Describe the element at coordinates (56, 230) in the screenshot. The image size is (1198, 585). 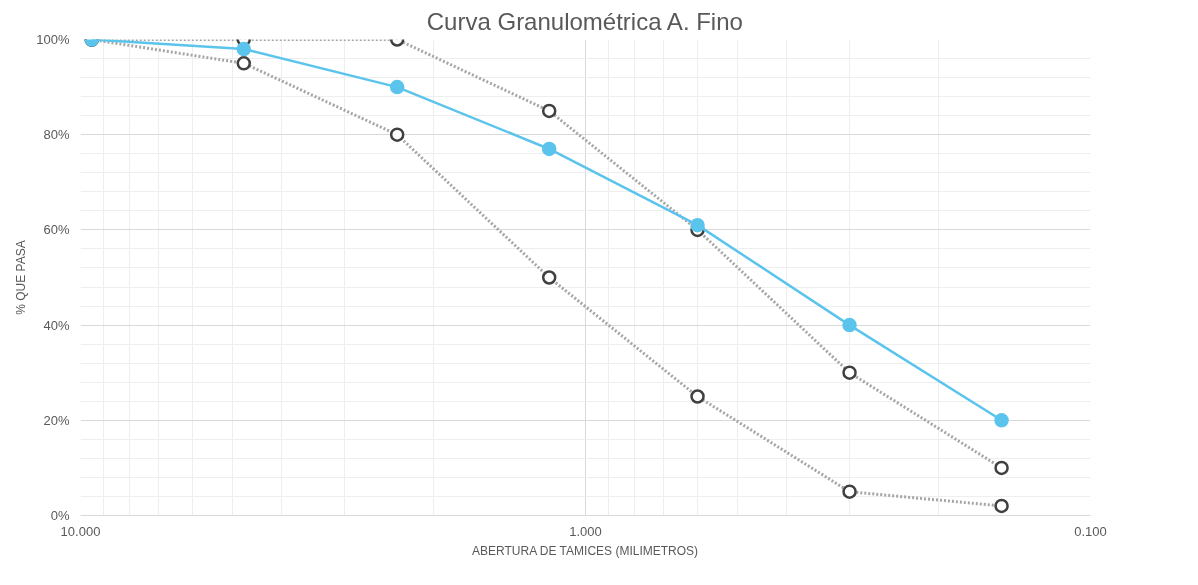
I see `y-tick-label: 60%` at that location.